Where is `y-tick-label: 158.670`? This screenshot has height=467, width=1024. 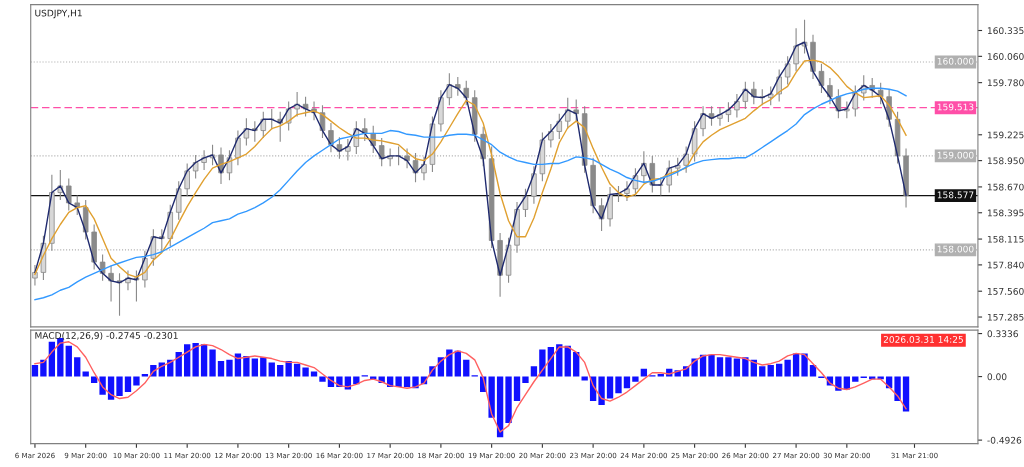 y-tick-label: 158.670 is located at coordinates (1005, 187).